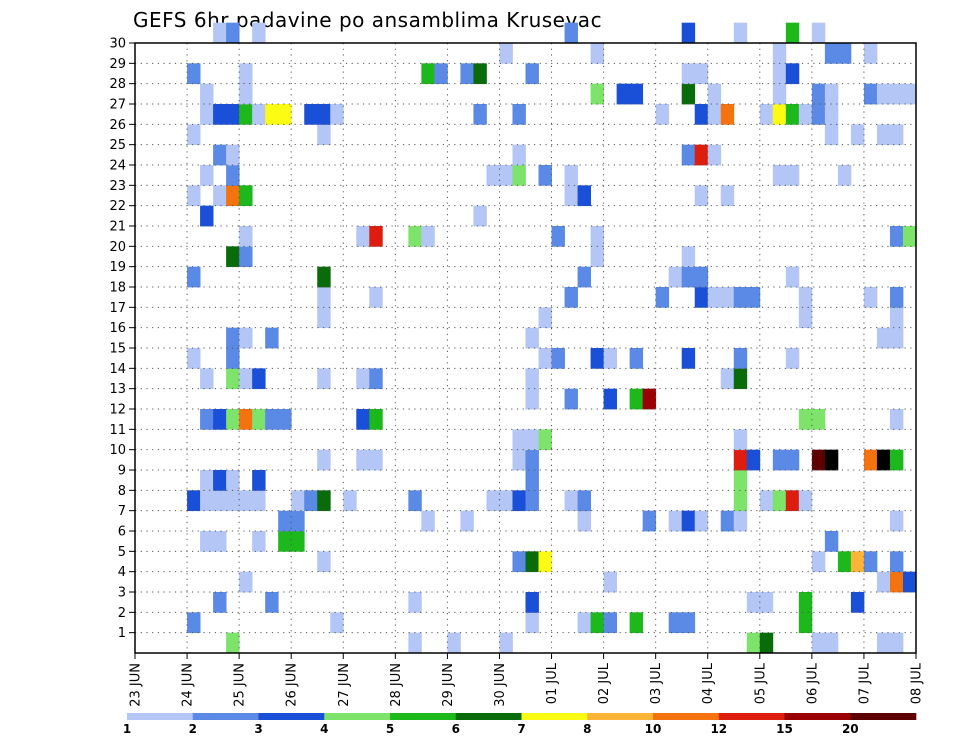 Image resolution: width=960 pixels, height=742 pixels. I want to click on y-tick-label: 25, so click(117, 145).